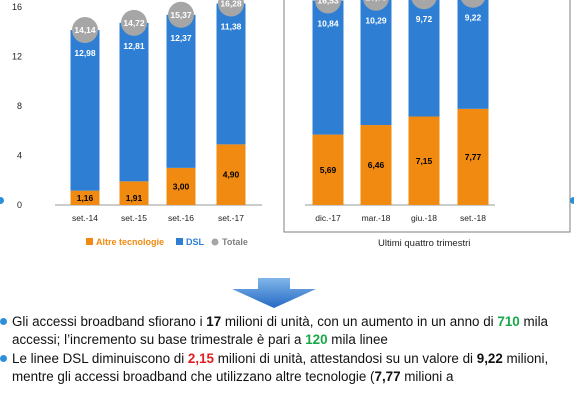 This screenshot has height=400, width=574. Describe the element at coordinates (181, 38) in the screenshot. I see `dsl-value-label: 12,37` at that location.